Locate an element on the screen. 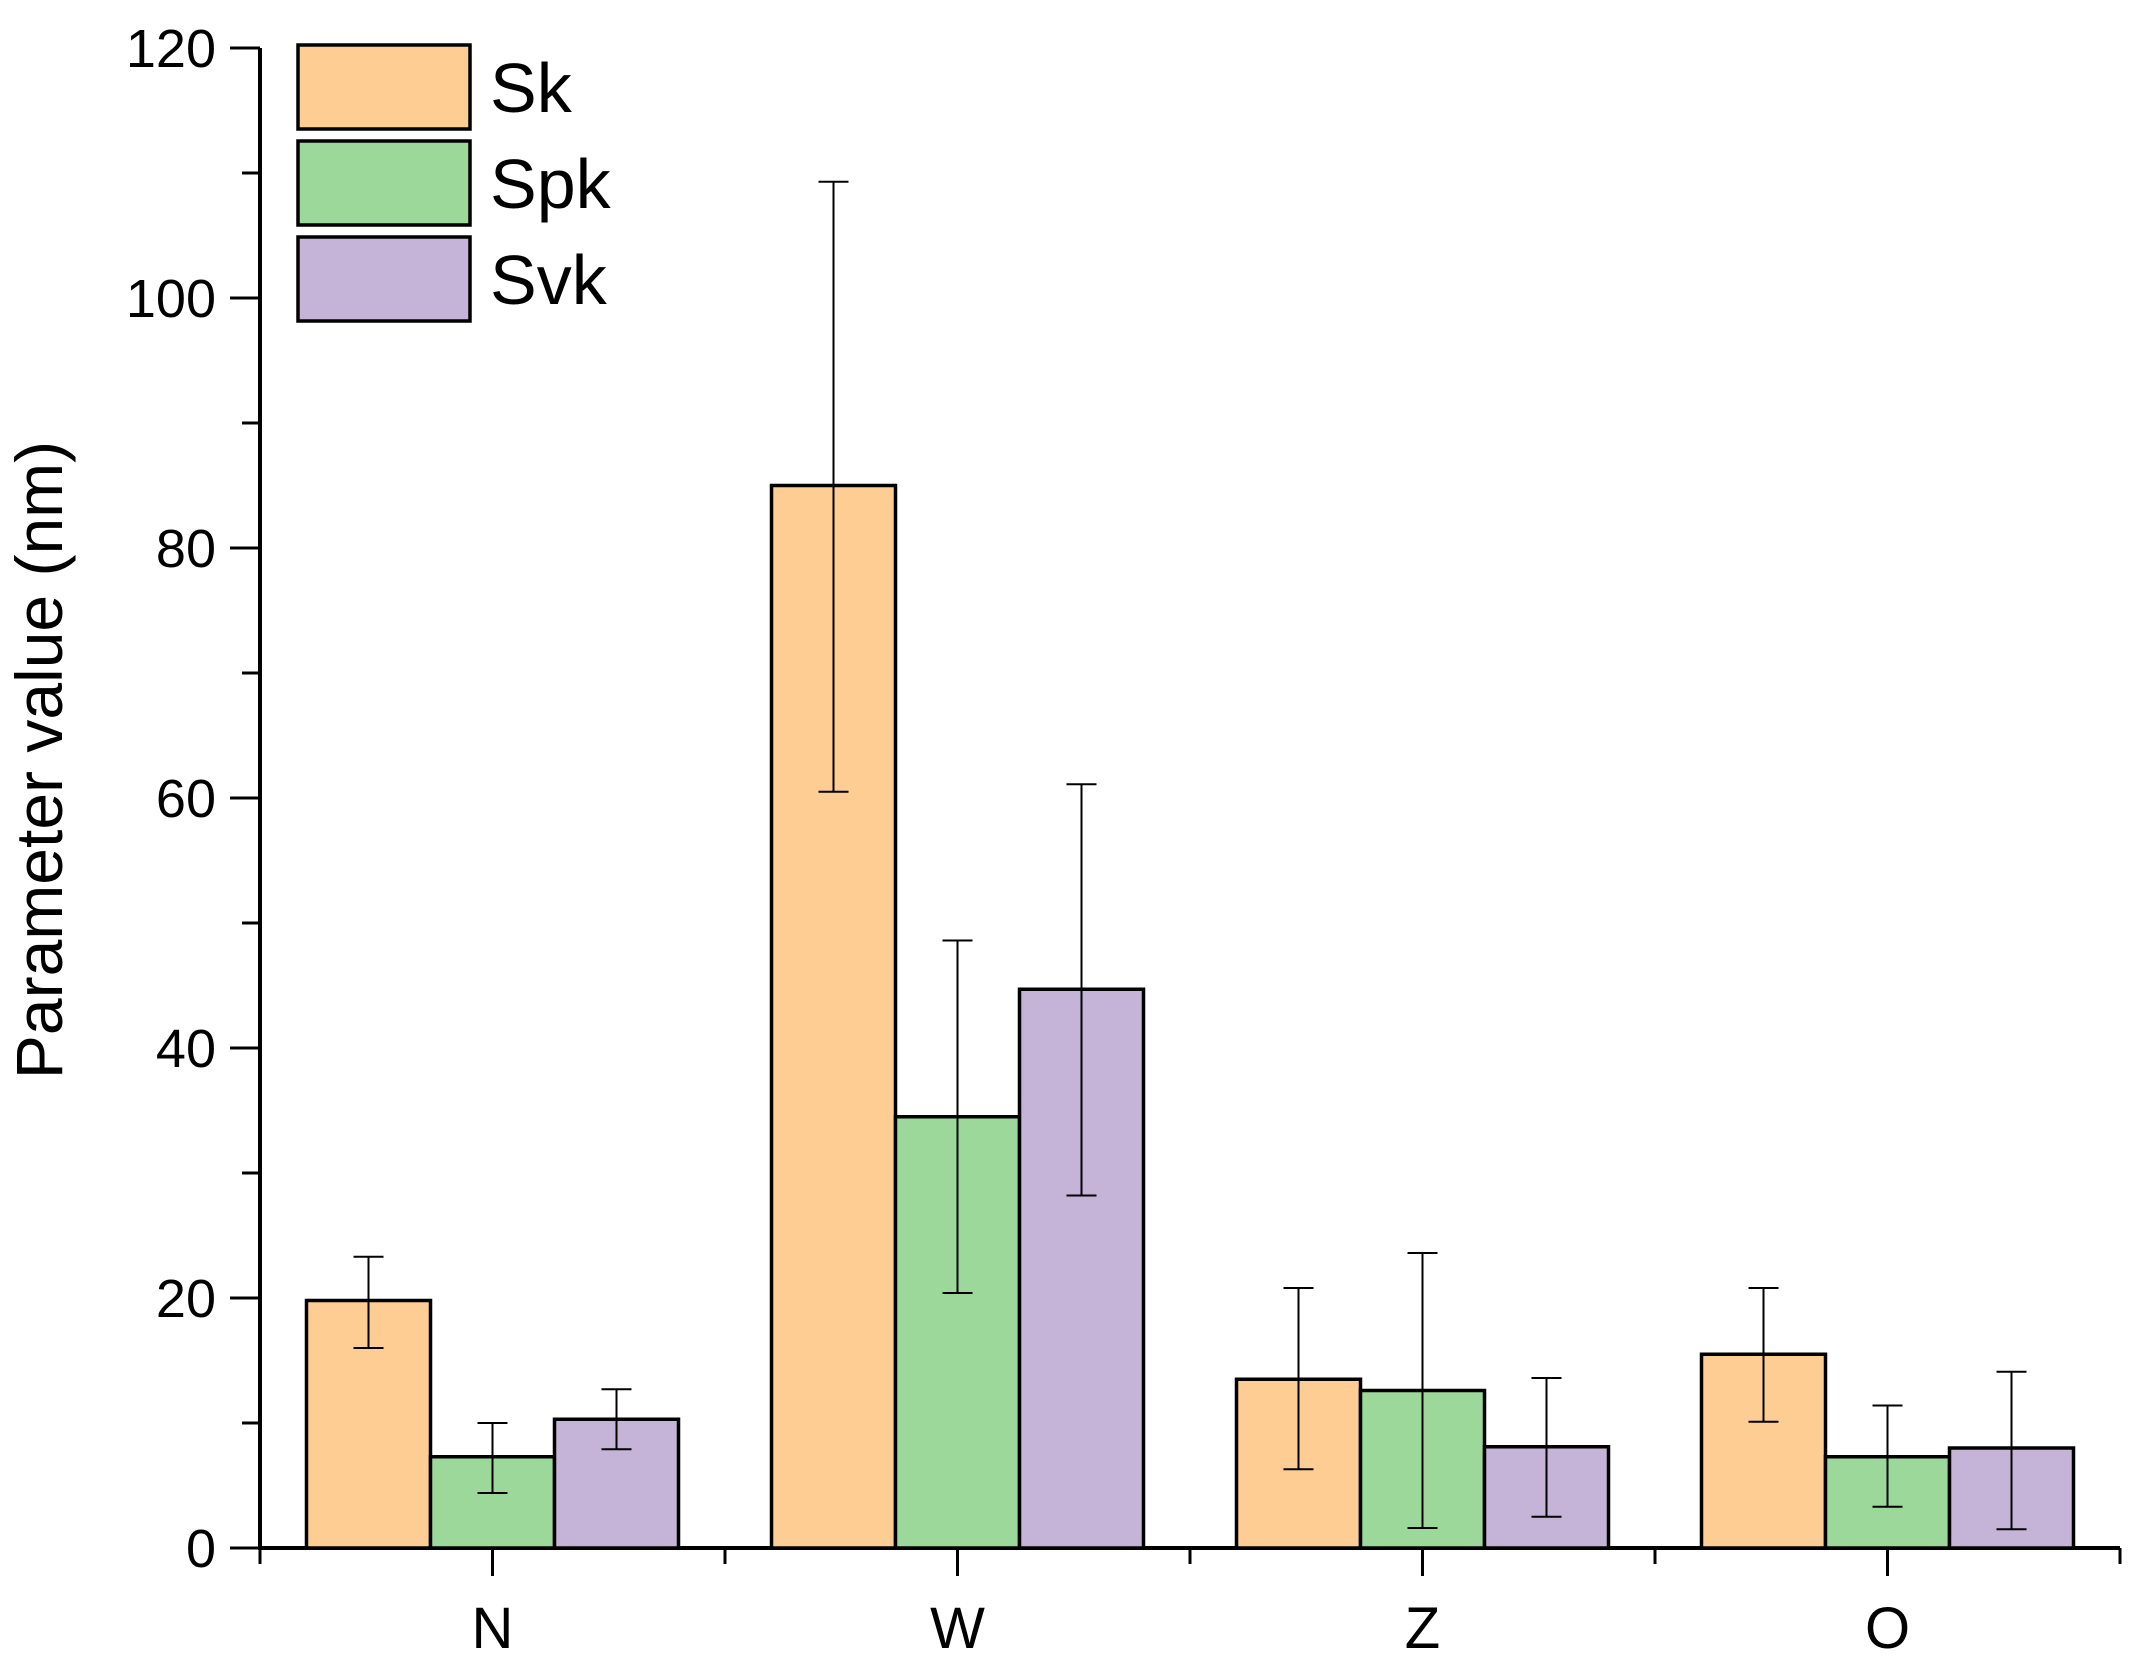 The width and height of the screenshot is (2132, 1660). y-axis-title: Parameter value (nm) is located at coordinates (39, 760).